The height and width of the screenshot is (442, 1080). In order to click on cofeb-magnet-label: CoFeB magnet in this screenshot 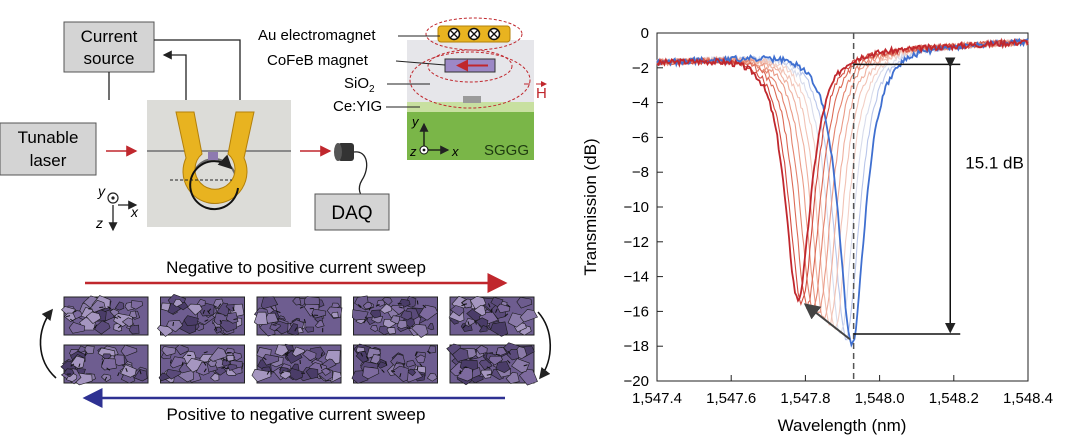, I will do `click(318, 60)`.